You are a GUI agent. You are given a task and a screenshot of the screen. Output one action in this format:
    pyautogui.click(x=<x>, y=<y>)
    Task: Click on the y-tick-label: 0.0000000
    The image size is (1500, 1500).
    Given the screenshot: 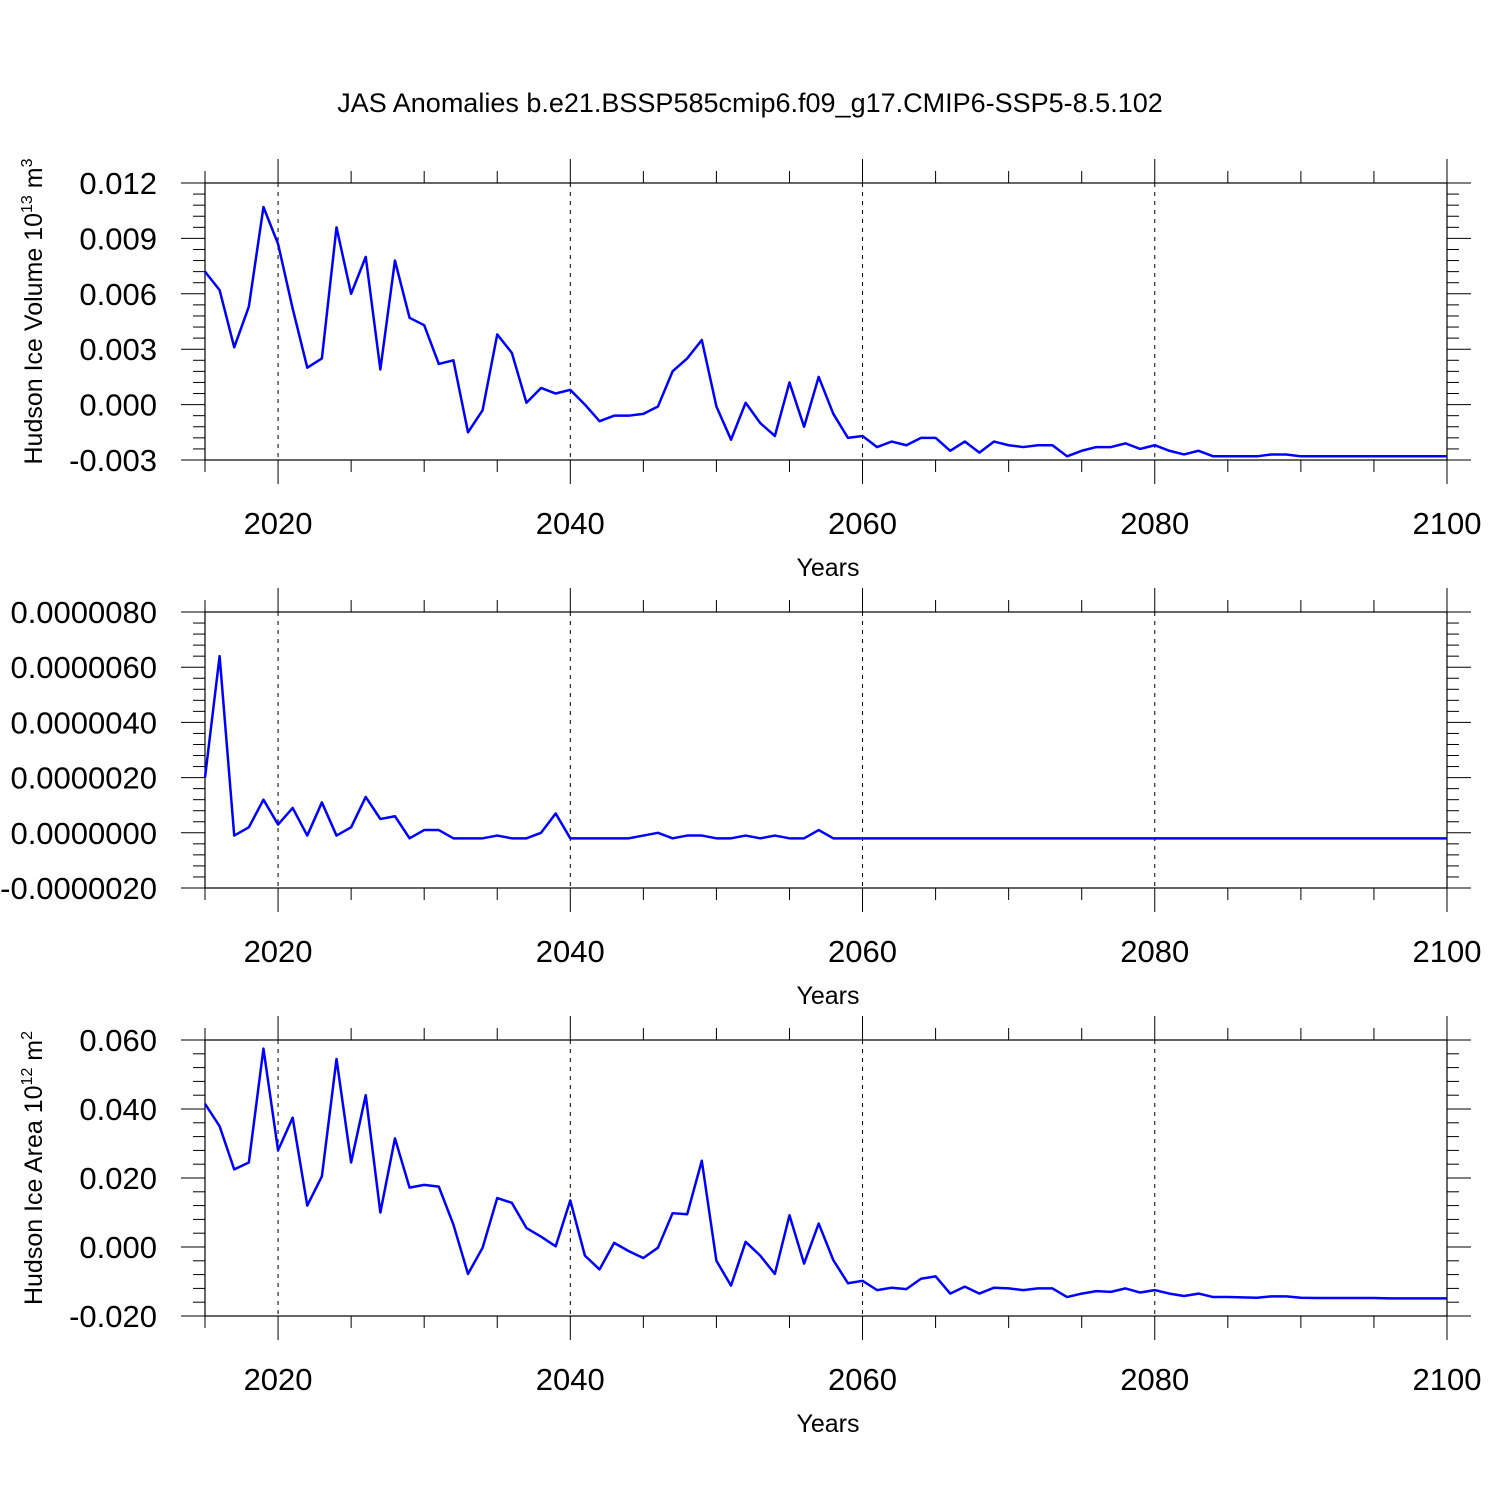 What is the action you would take?
    pyautogui.click(x=83, y=833)
    